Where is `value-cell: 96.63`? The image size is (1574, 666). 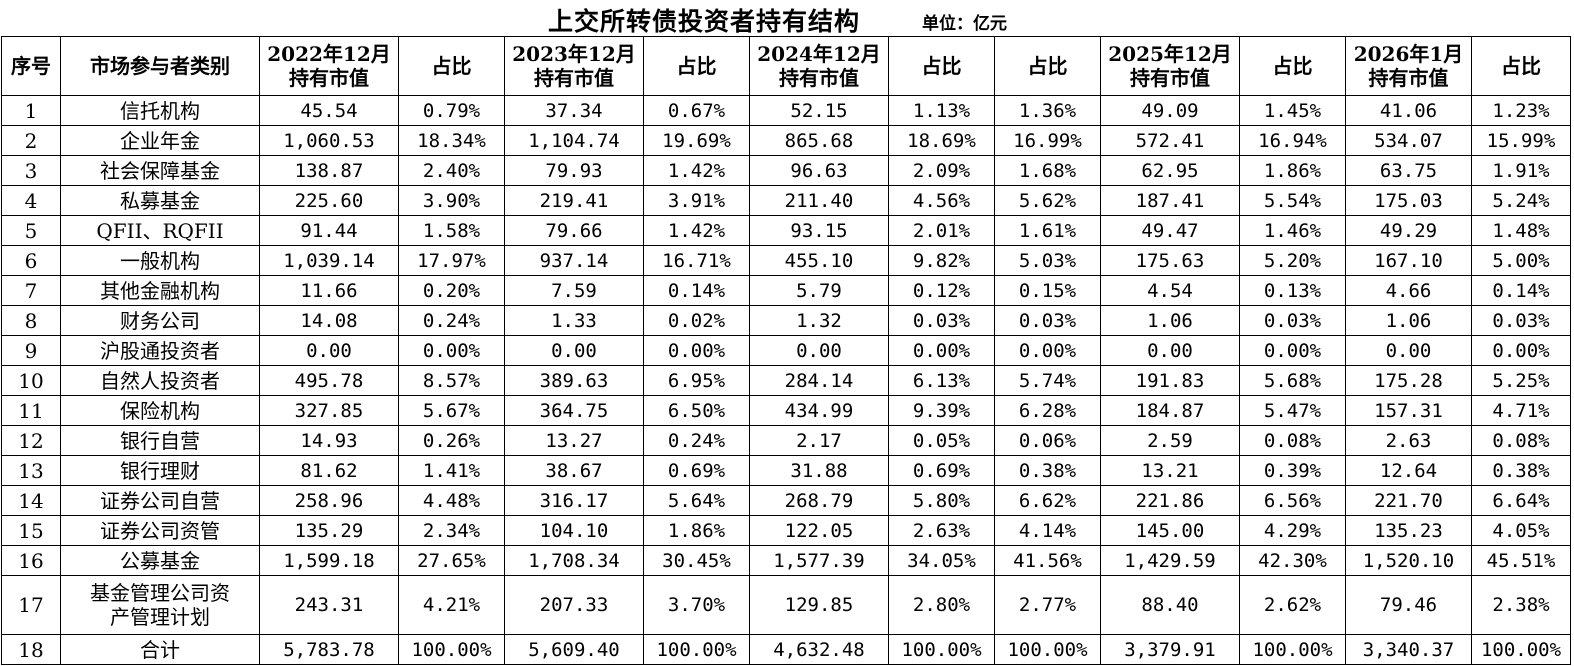
value-cell: 96.63 is located at coordinates (819, 170).